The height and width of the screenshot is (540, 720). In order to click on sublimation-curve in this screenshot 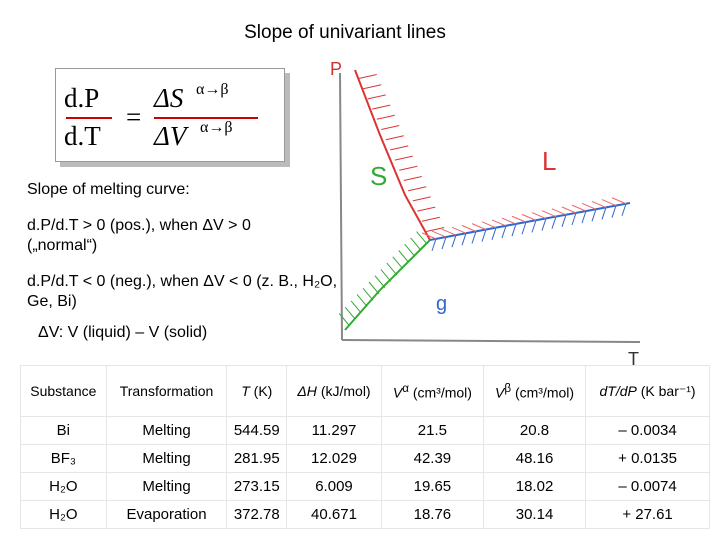, I will do `click(387, 285)`.